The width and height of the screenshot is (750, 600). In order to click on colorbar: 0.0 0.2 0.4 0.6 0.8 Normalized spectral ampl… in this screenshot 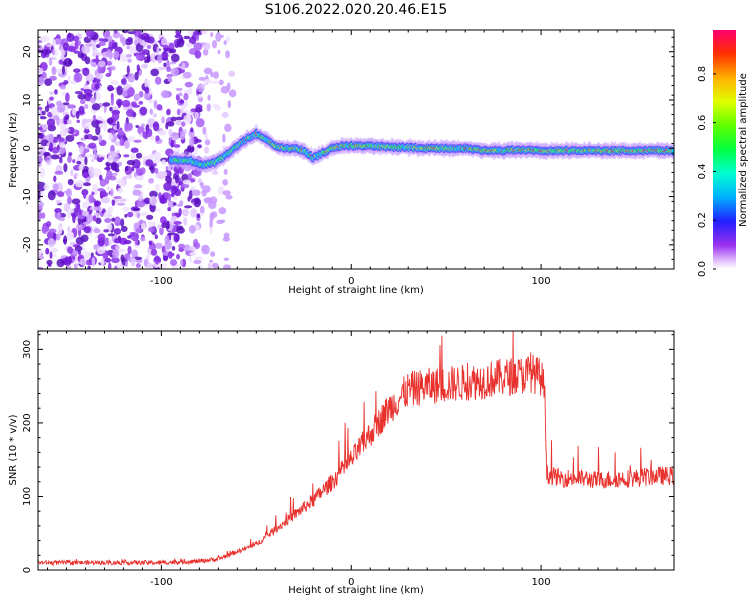, I will do `click(723, 153)`.